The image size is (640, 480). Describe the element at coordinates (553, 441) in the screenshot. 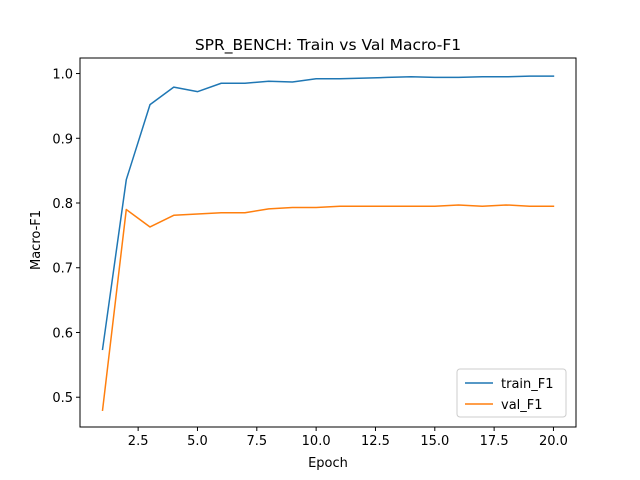

I see `x-tick-label: 20.0` at that location.